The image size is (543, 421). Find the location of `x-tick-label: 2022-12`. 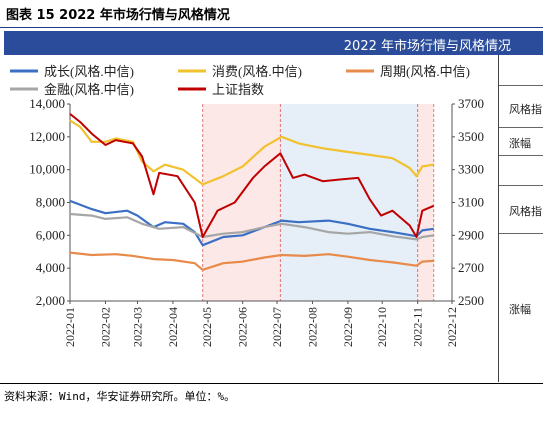

x-tick-label: 2022-12 is located at coordinates (452, 327).